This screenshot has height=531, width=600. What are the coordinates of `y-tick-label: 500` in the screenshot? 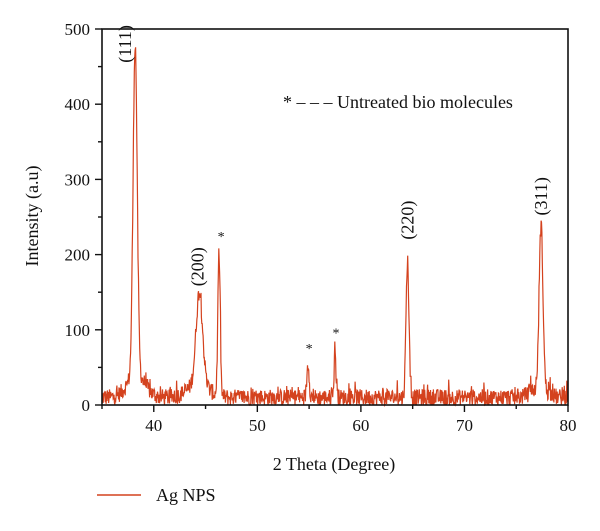 It's located at (78, 29).